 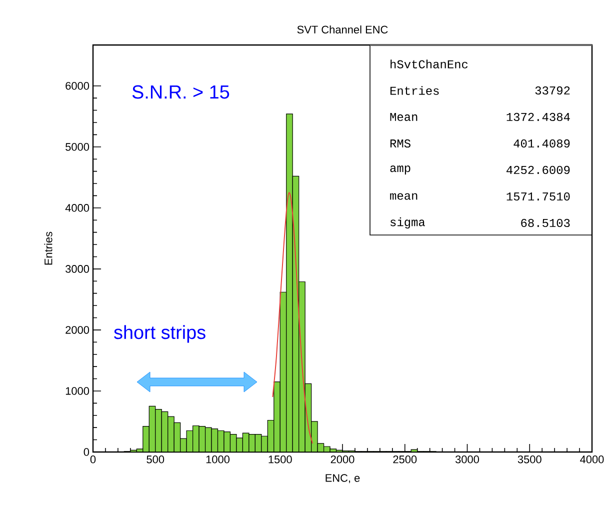 I want to click on y-tick-label: 5000, so click(x=78, y=147).